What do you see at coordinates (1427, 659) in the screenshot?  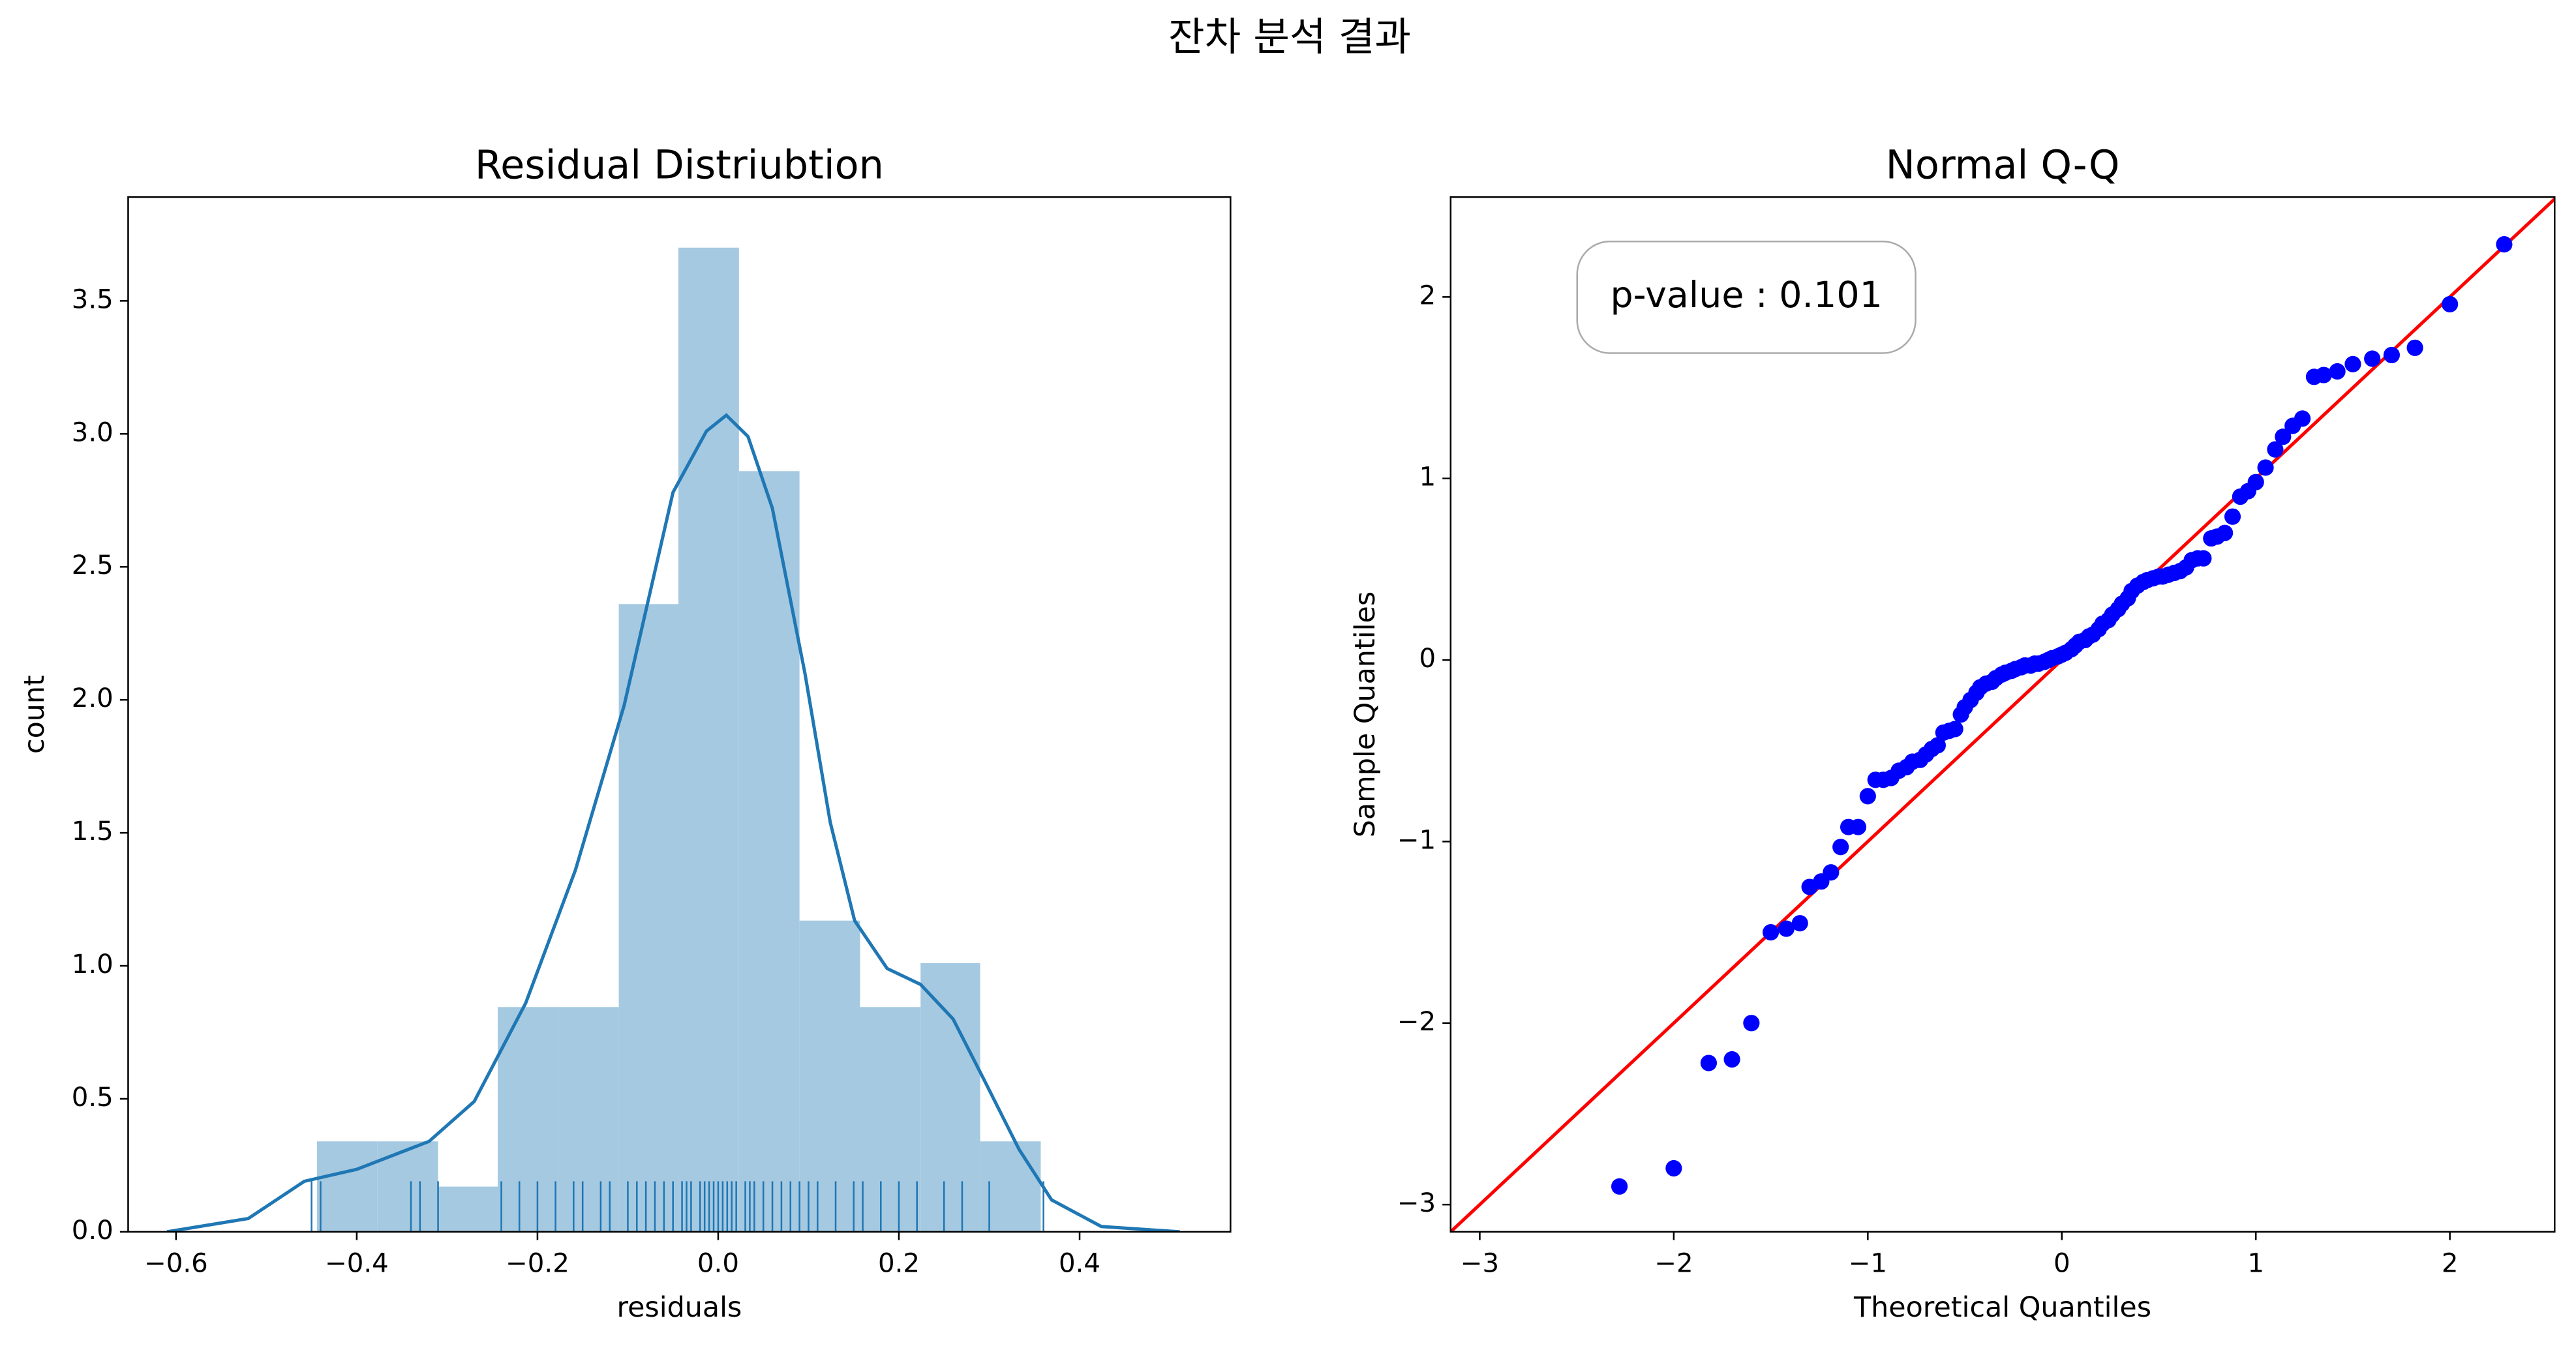 I see `y-tick-label: 0` at bounding box center [1427, 659].